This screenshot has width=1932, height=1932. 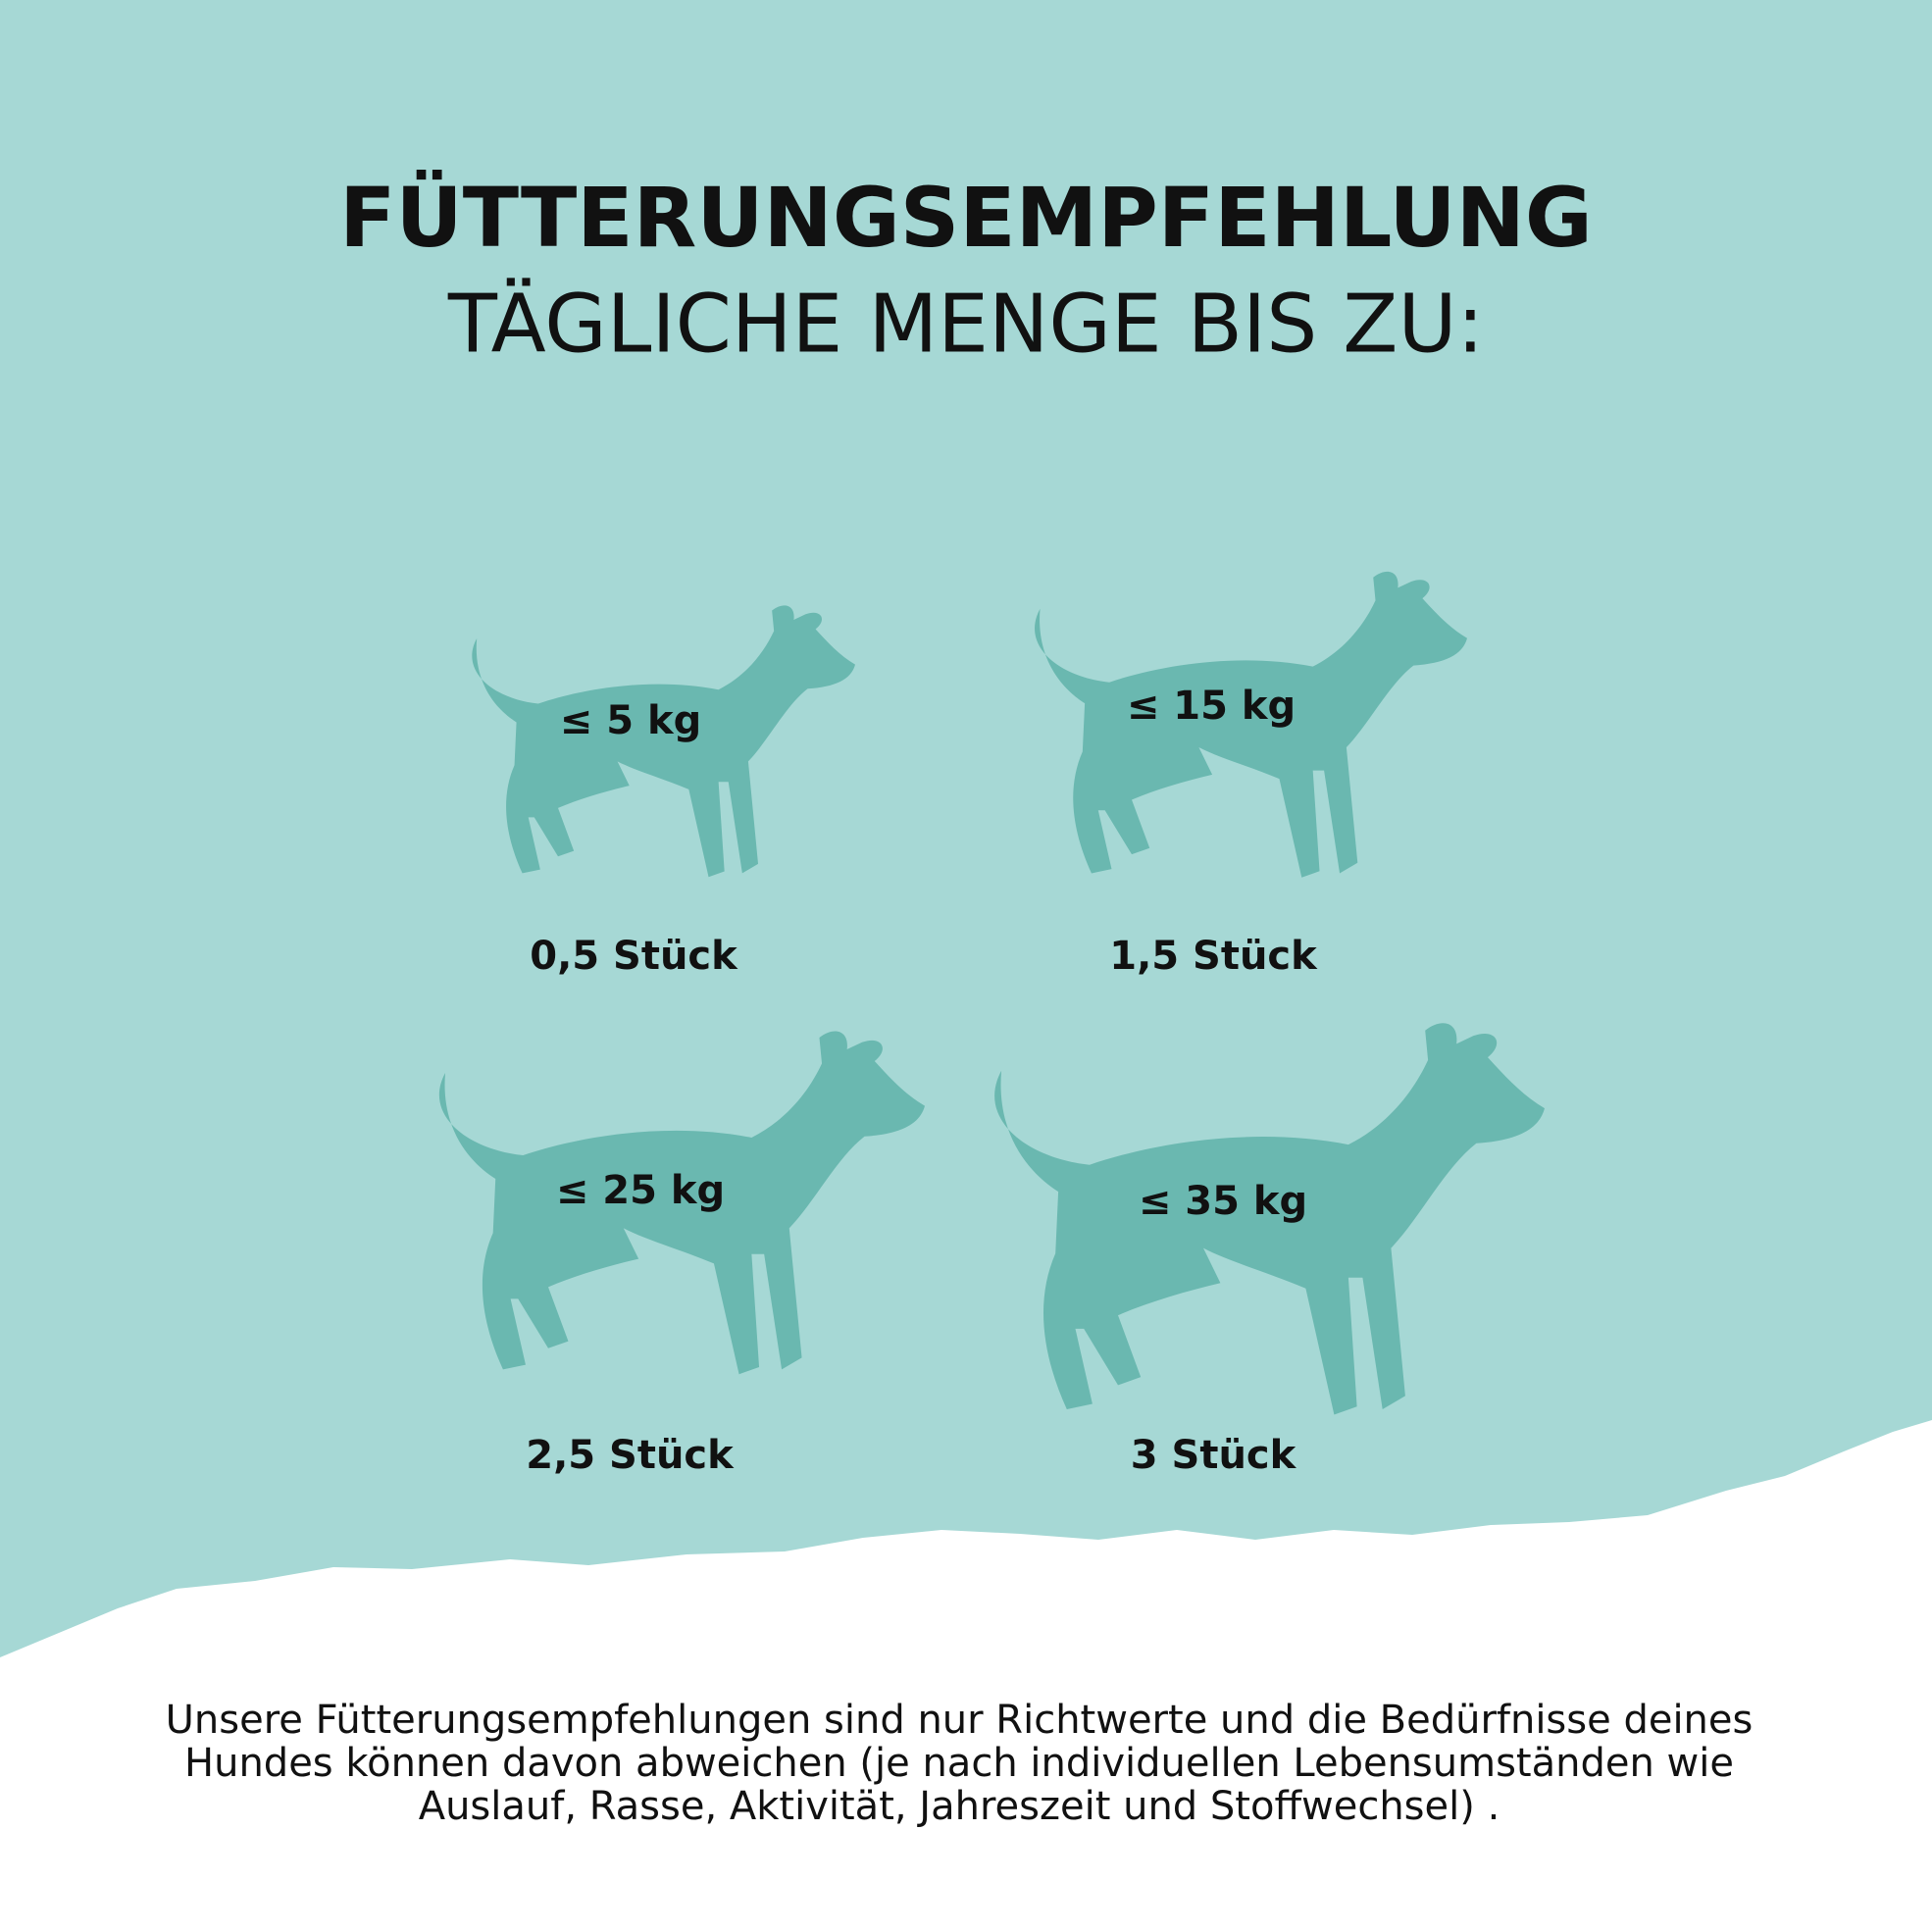 I want to click on title: FÜTTERUNGSEMPFEHLUNG, so click(x=966, y=218).